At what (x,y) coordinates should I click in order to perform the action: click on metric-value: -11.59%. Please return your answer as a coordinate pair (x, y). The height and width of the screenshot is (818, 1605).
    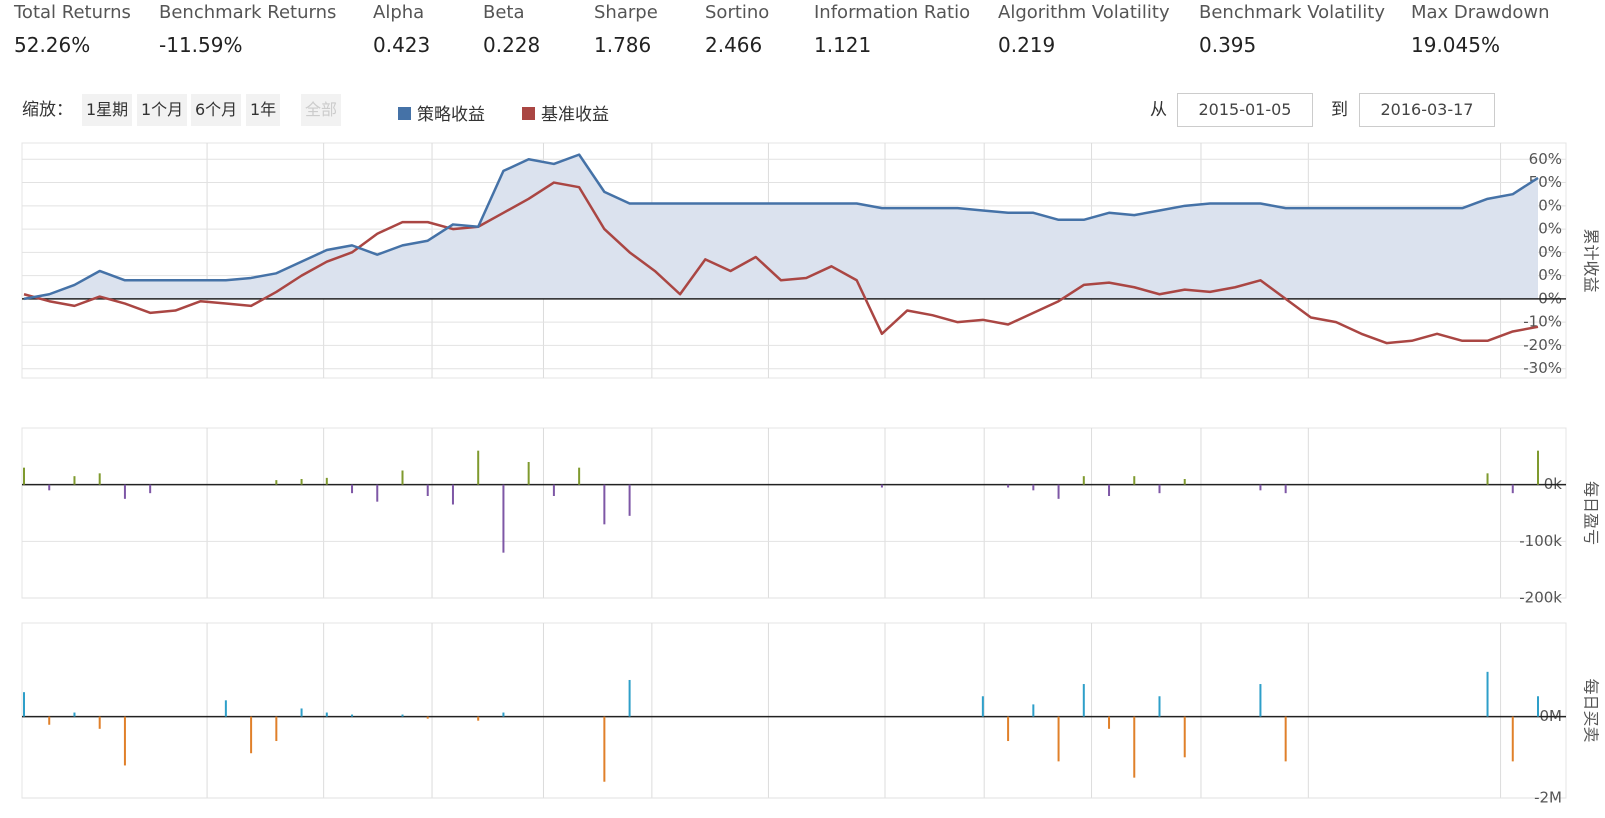
    Looking at the image, I should click on (201, 45).